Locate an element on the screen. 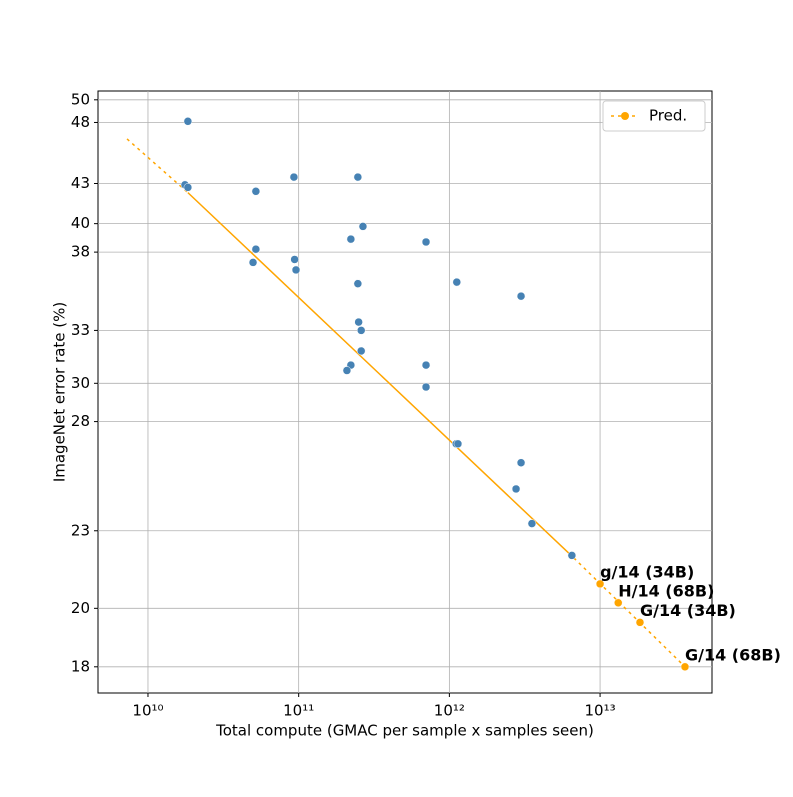 The width and height of the screenshot is (793, 797). point-label: g/14 (34B) is located at coordinates (647, 571).